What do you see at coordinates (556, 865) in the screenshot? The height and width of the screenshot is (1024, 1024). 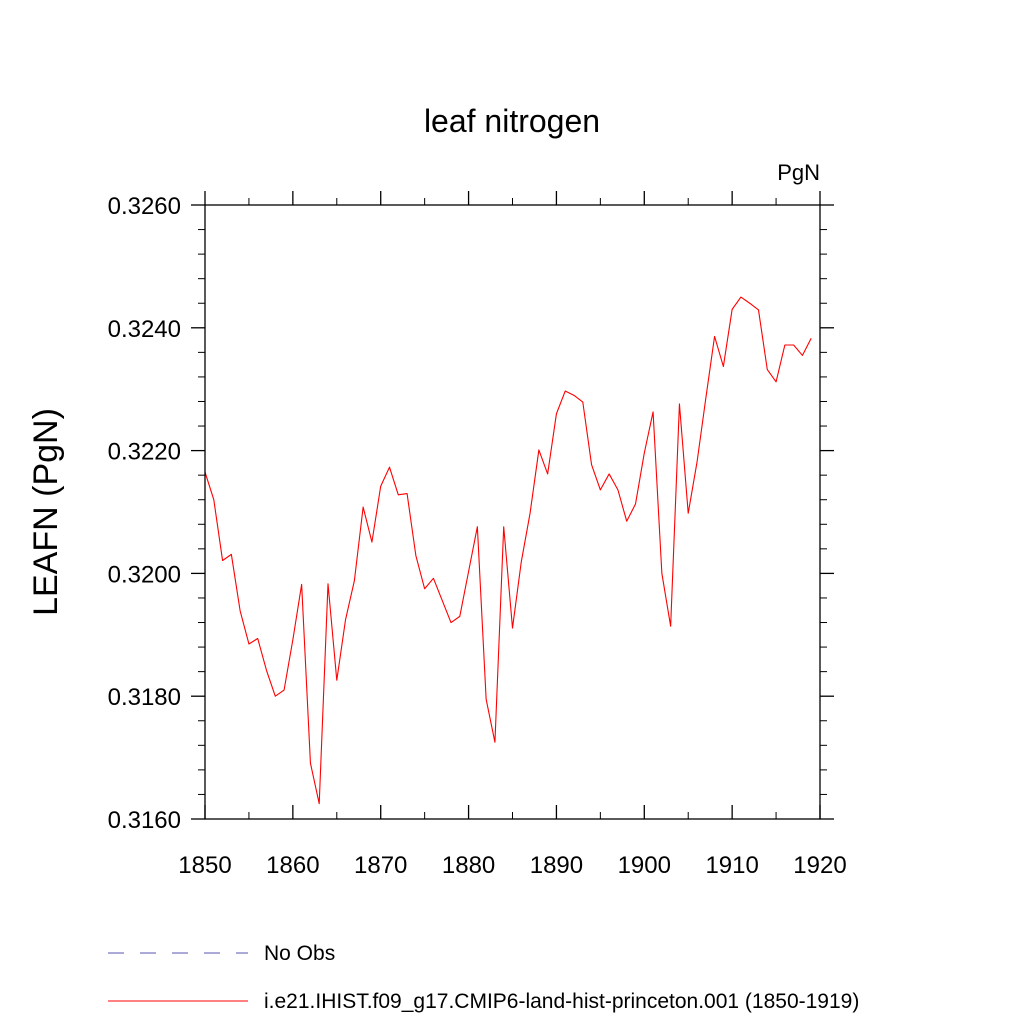 I see `x-tick-label: 1890` at bounding box center [556, 865].